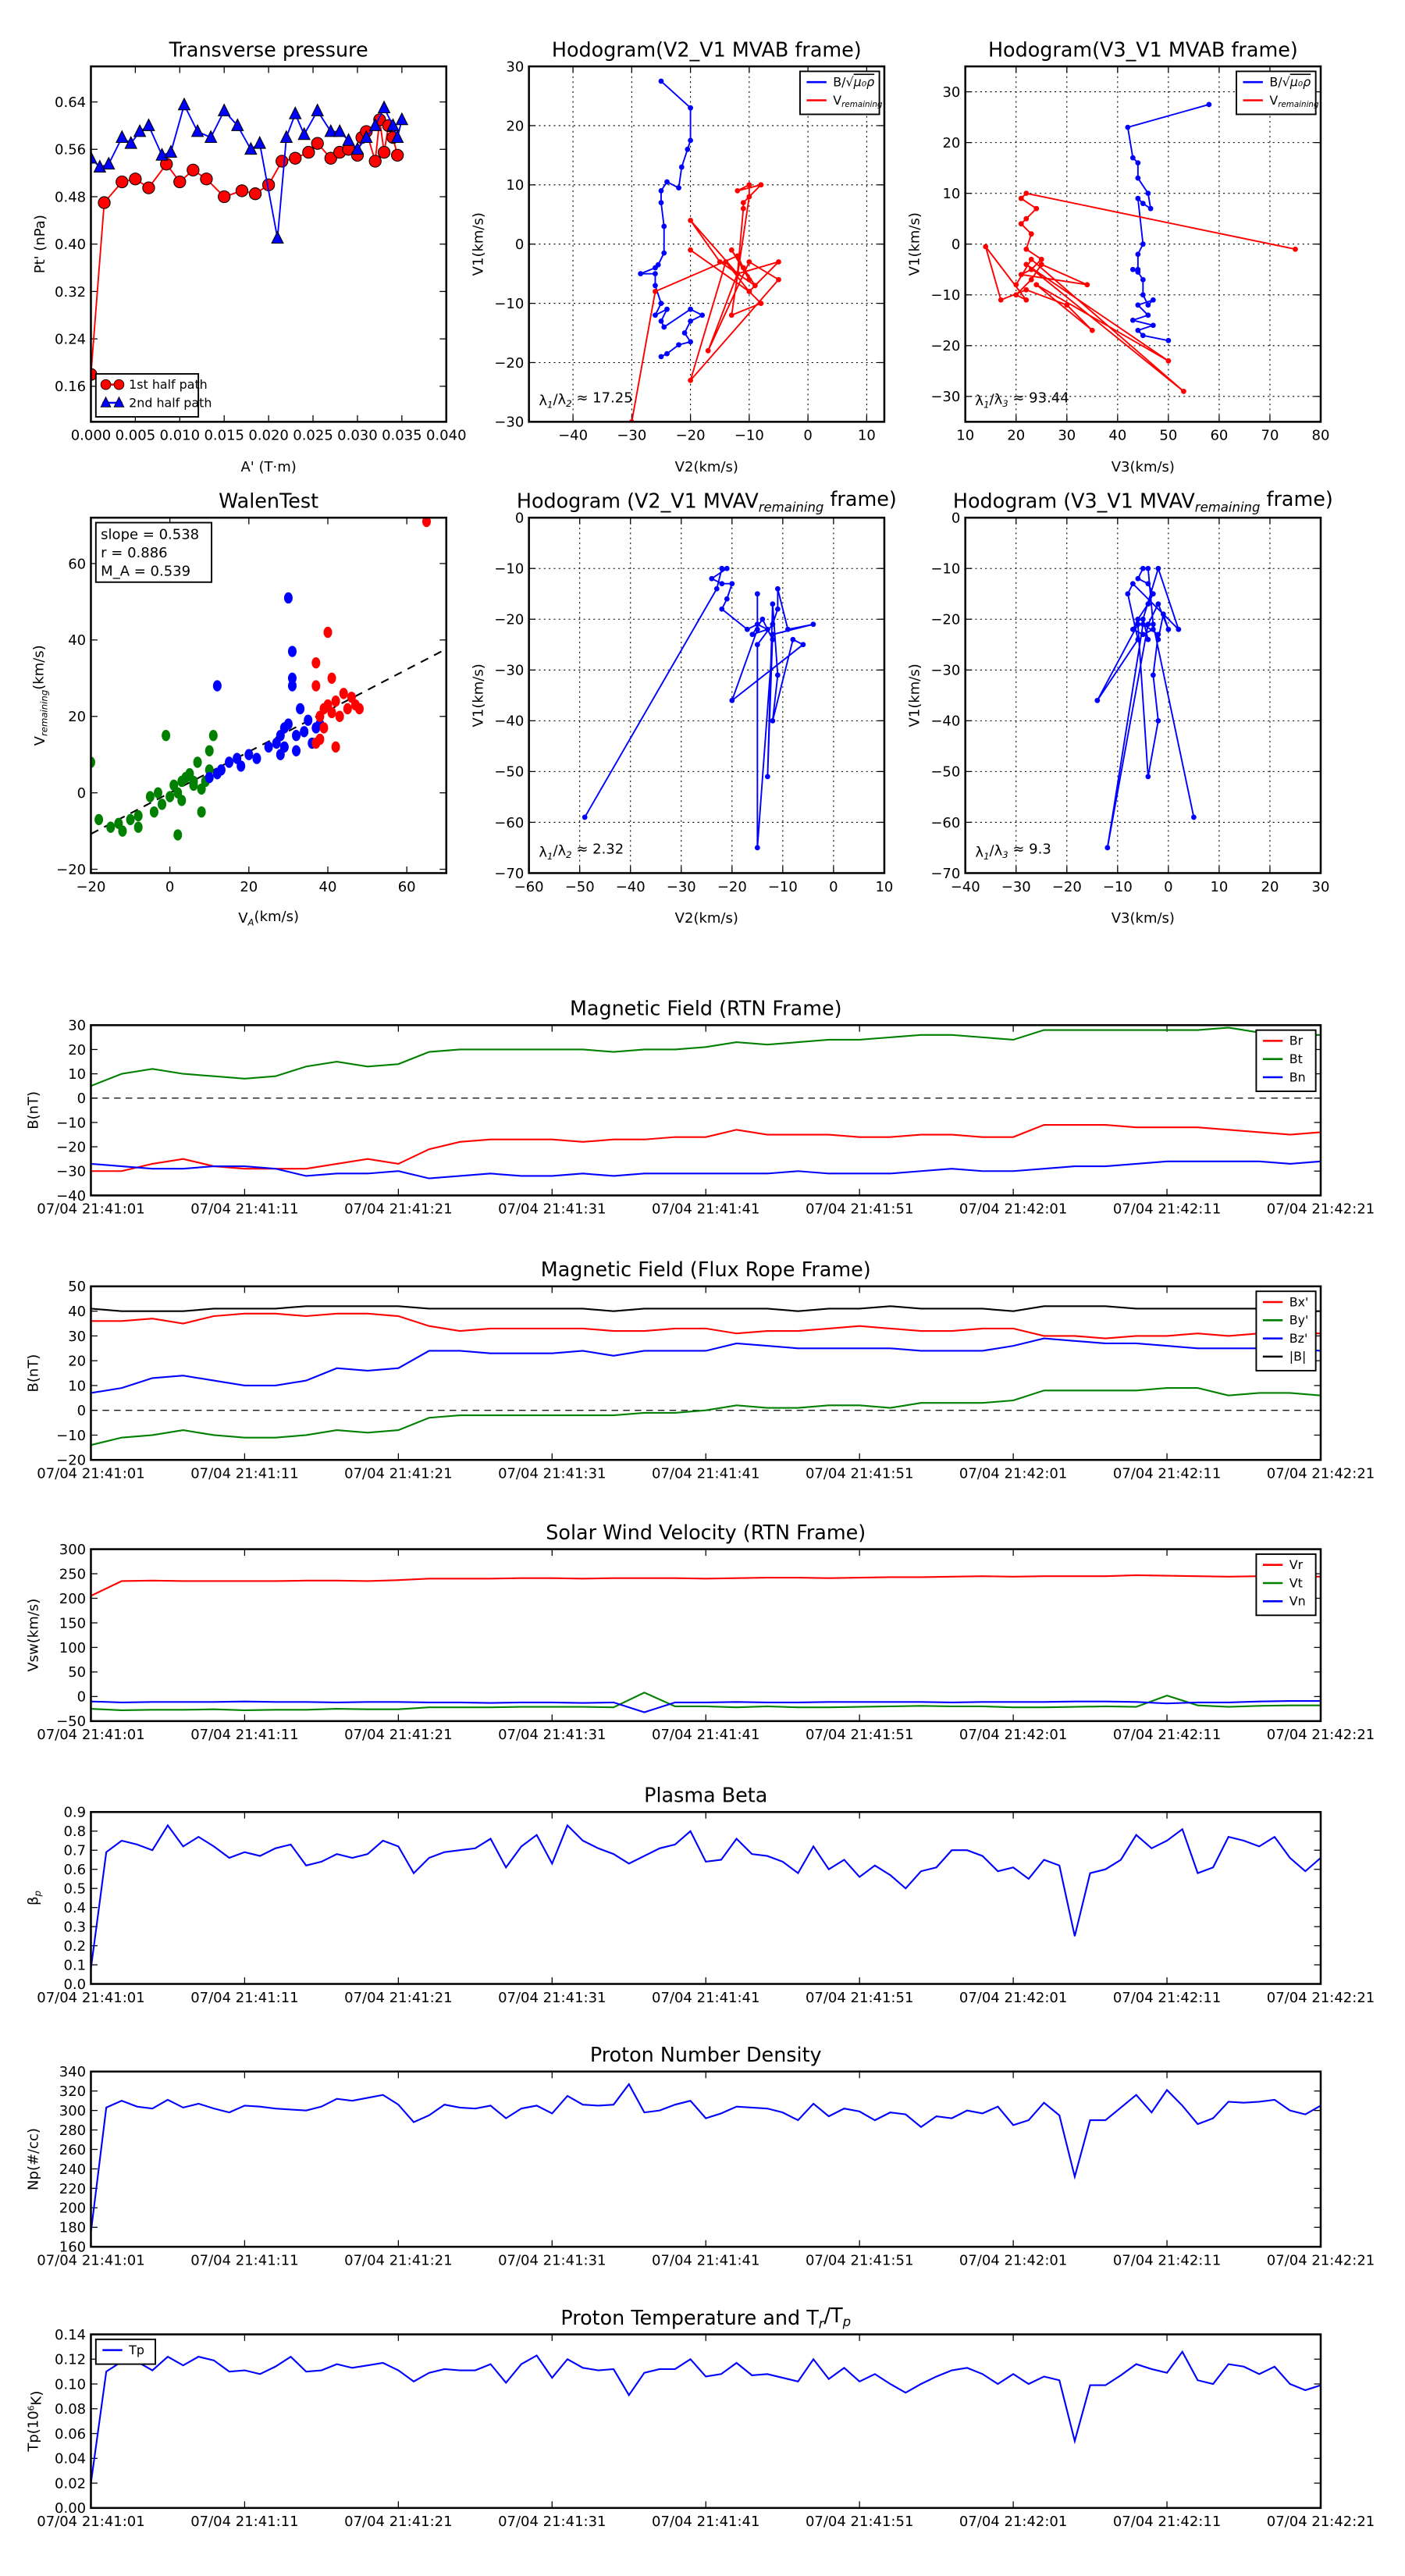 This screenshot has height=2576, width=1405. Describe the element at coordinates (136, 2350) in the screenshot. I see `legend-label: Tp` at that location.